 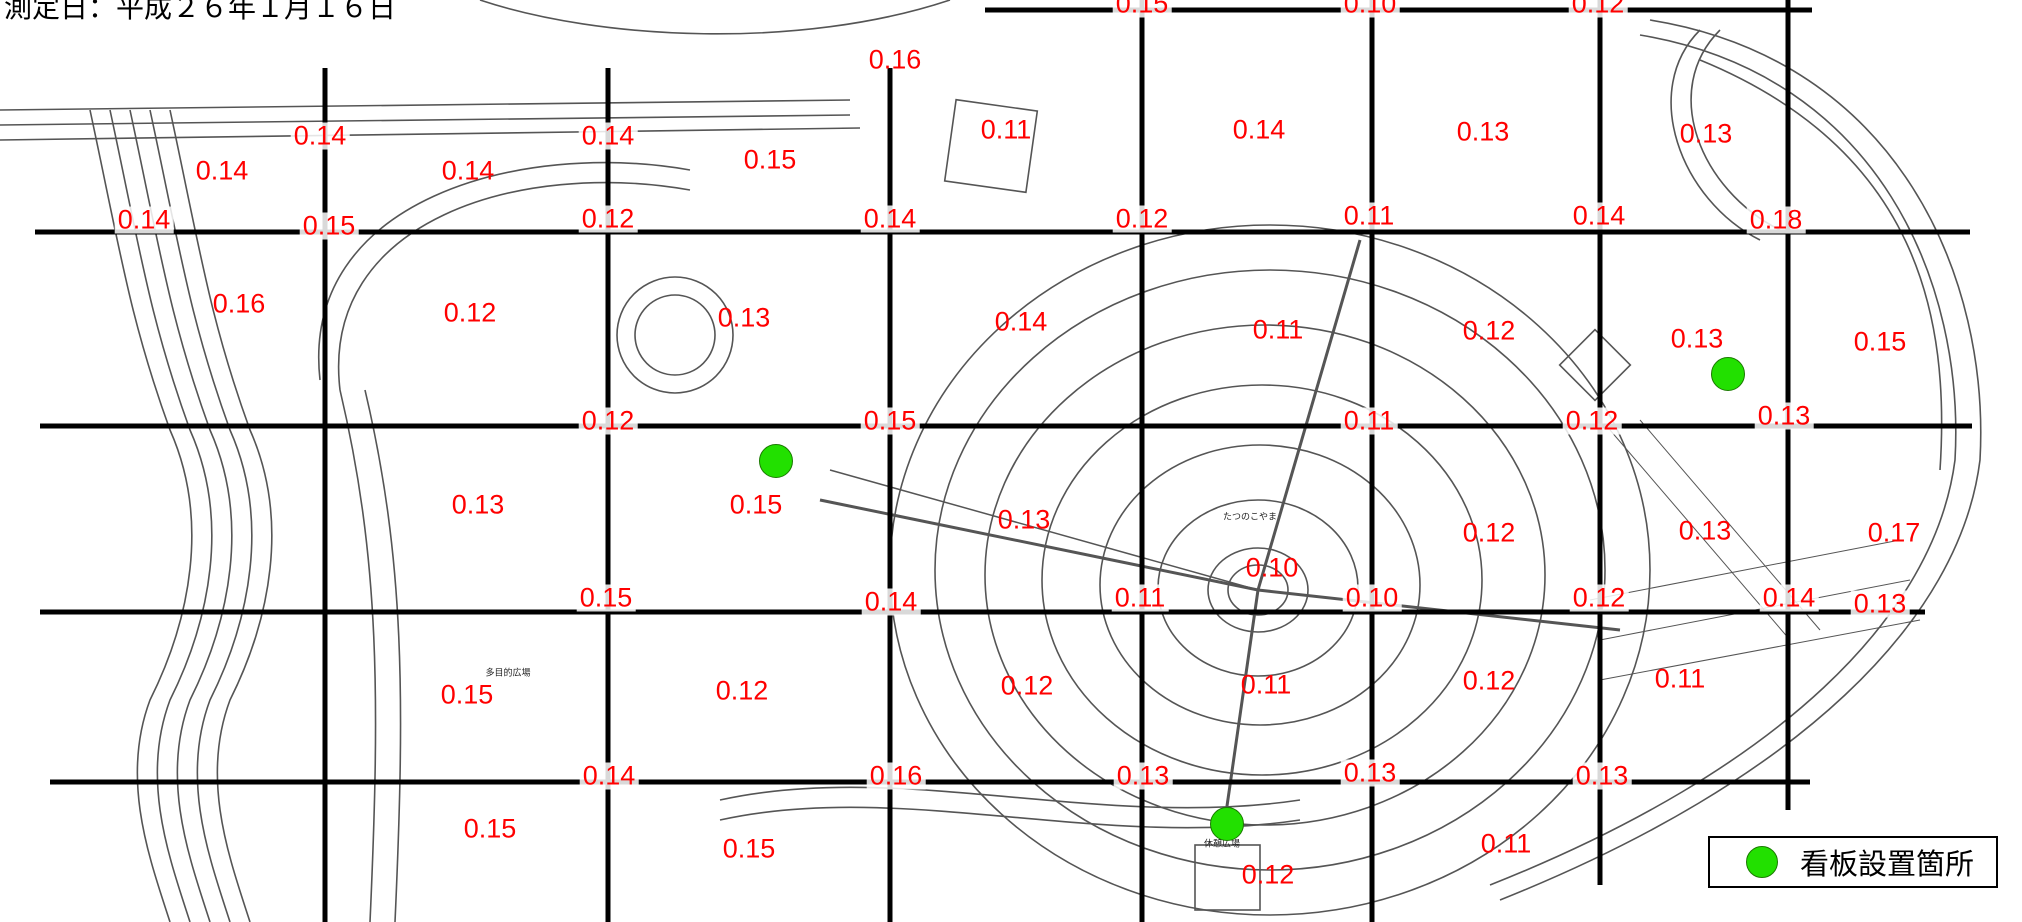 I want to click on legend-marker, so click(x=1762, y=862).